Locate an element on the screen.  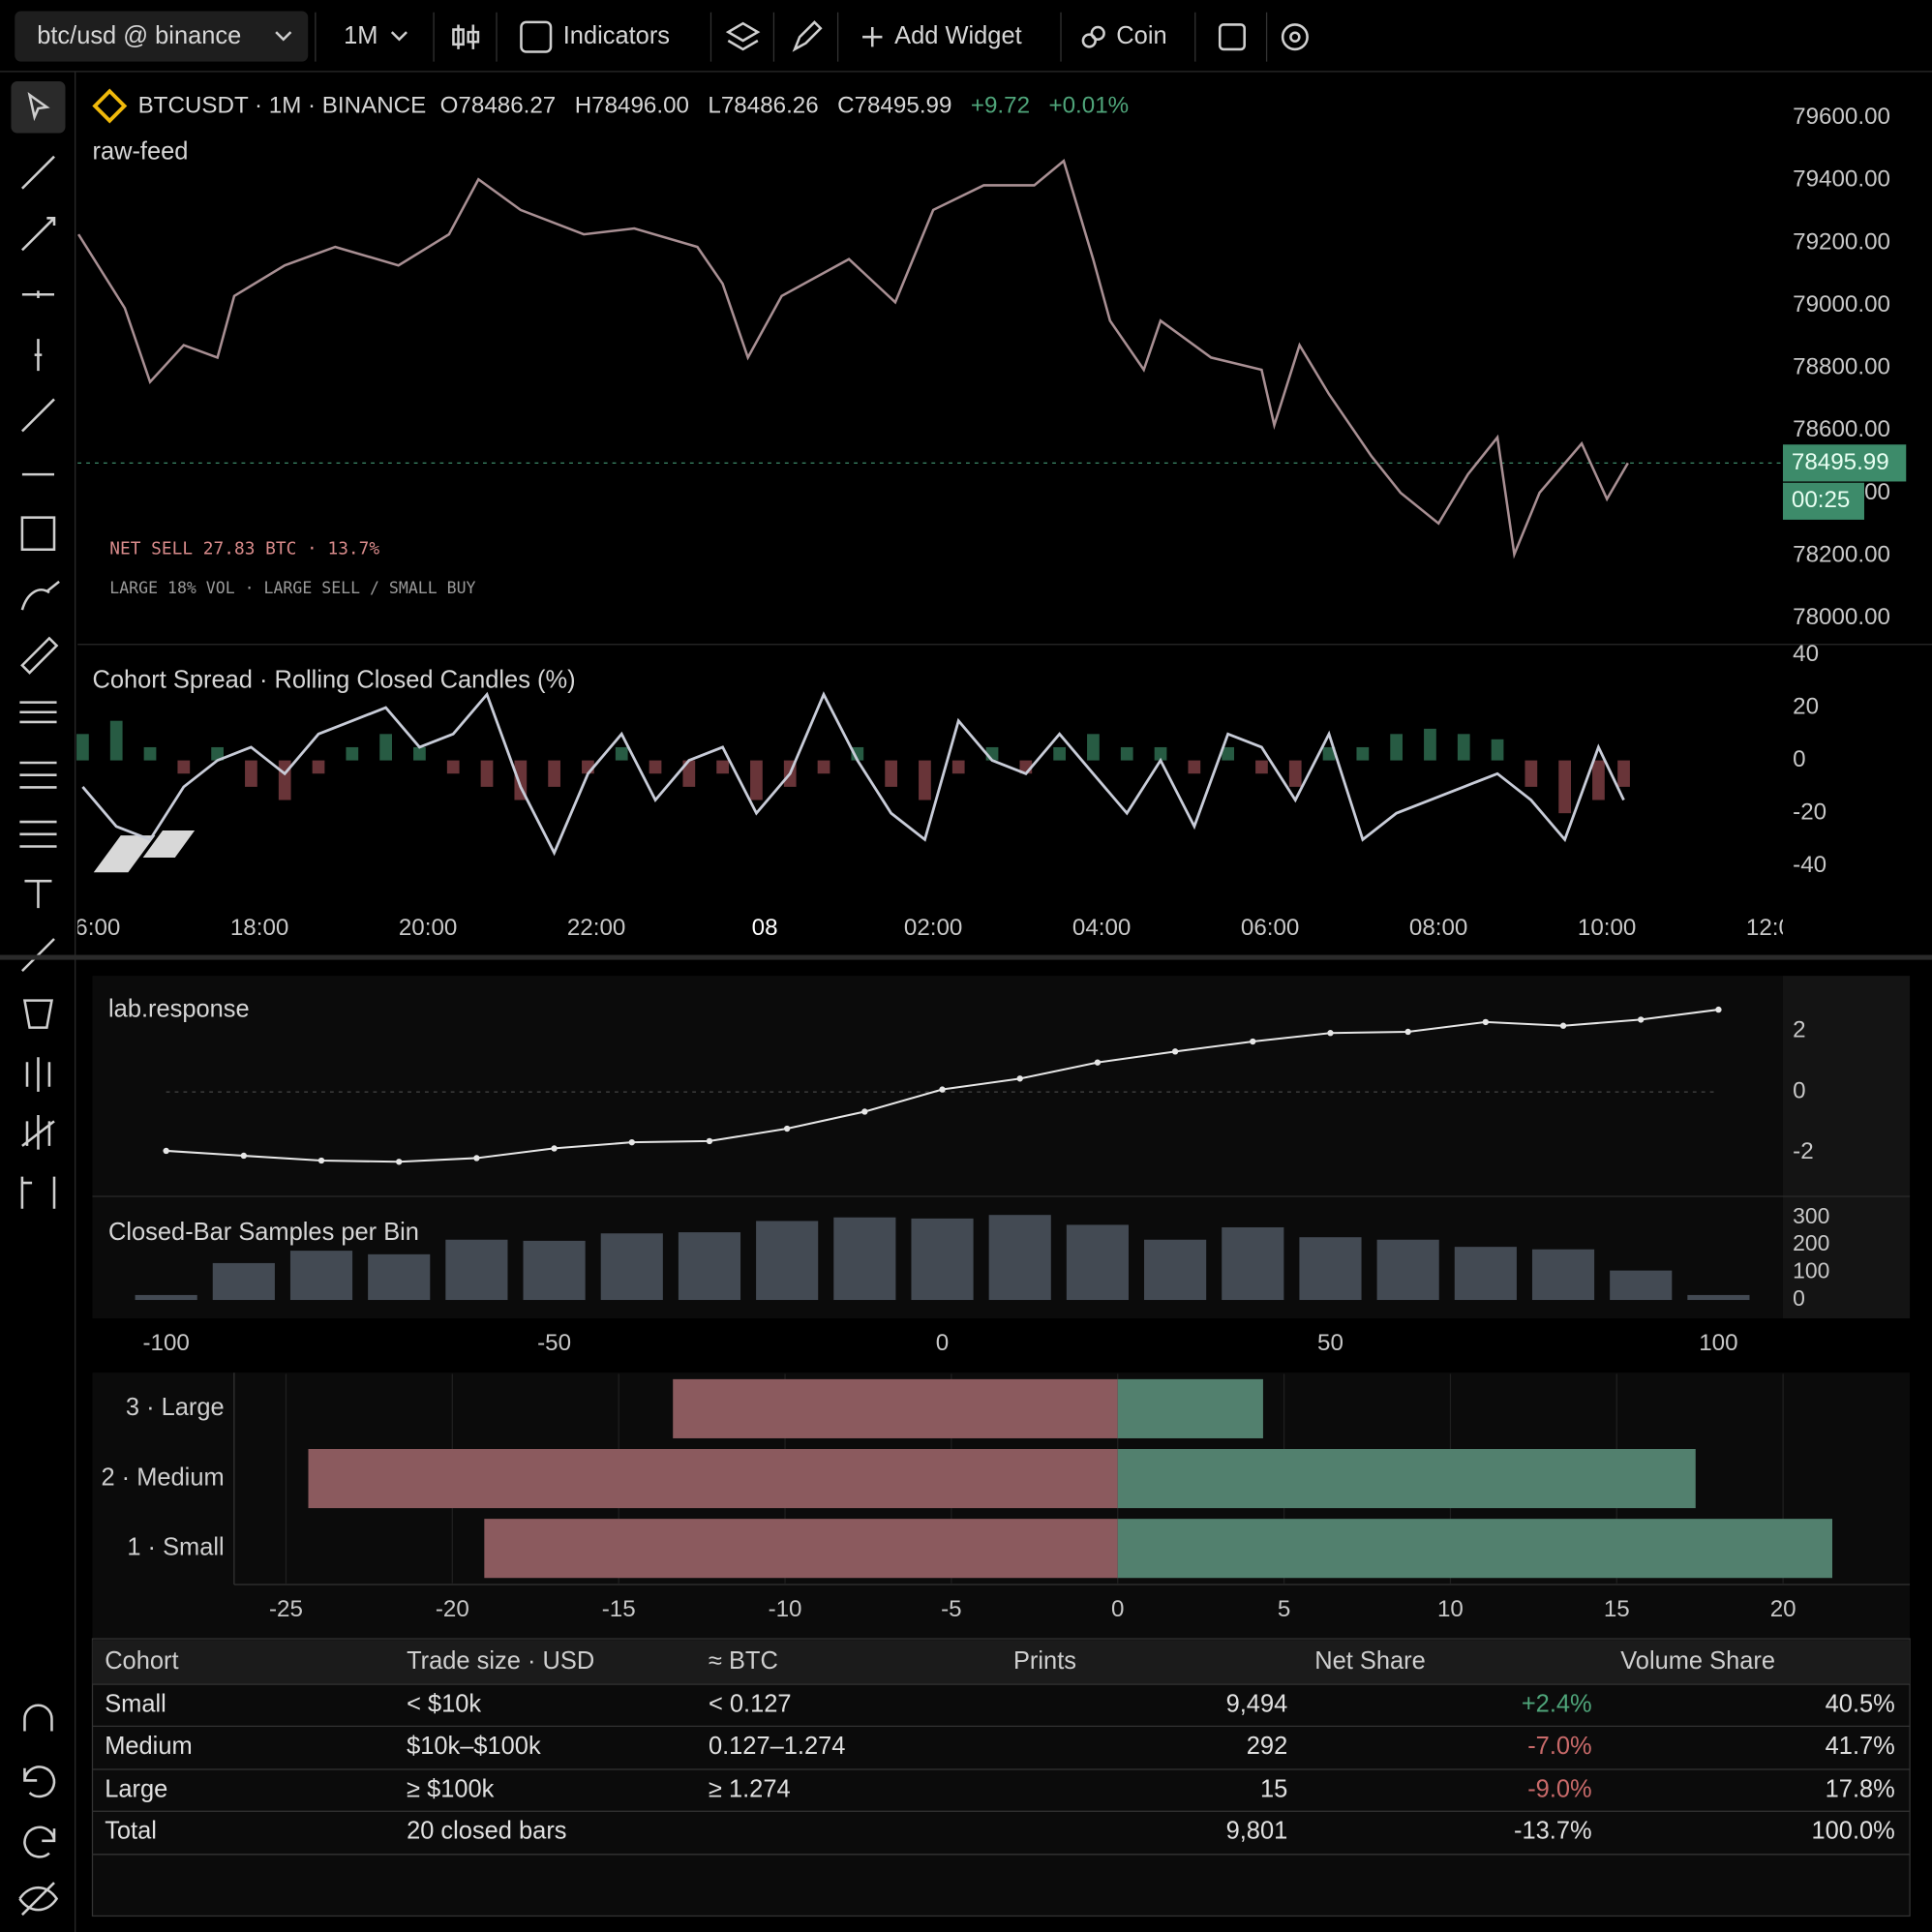
symbol: btc/usd @ binance is located at coordinates (139, 35).